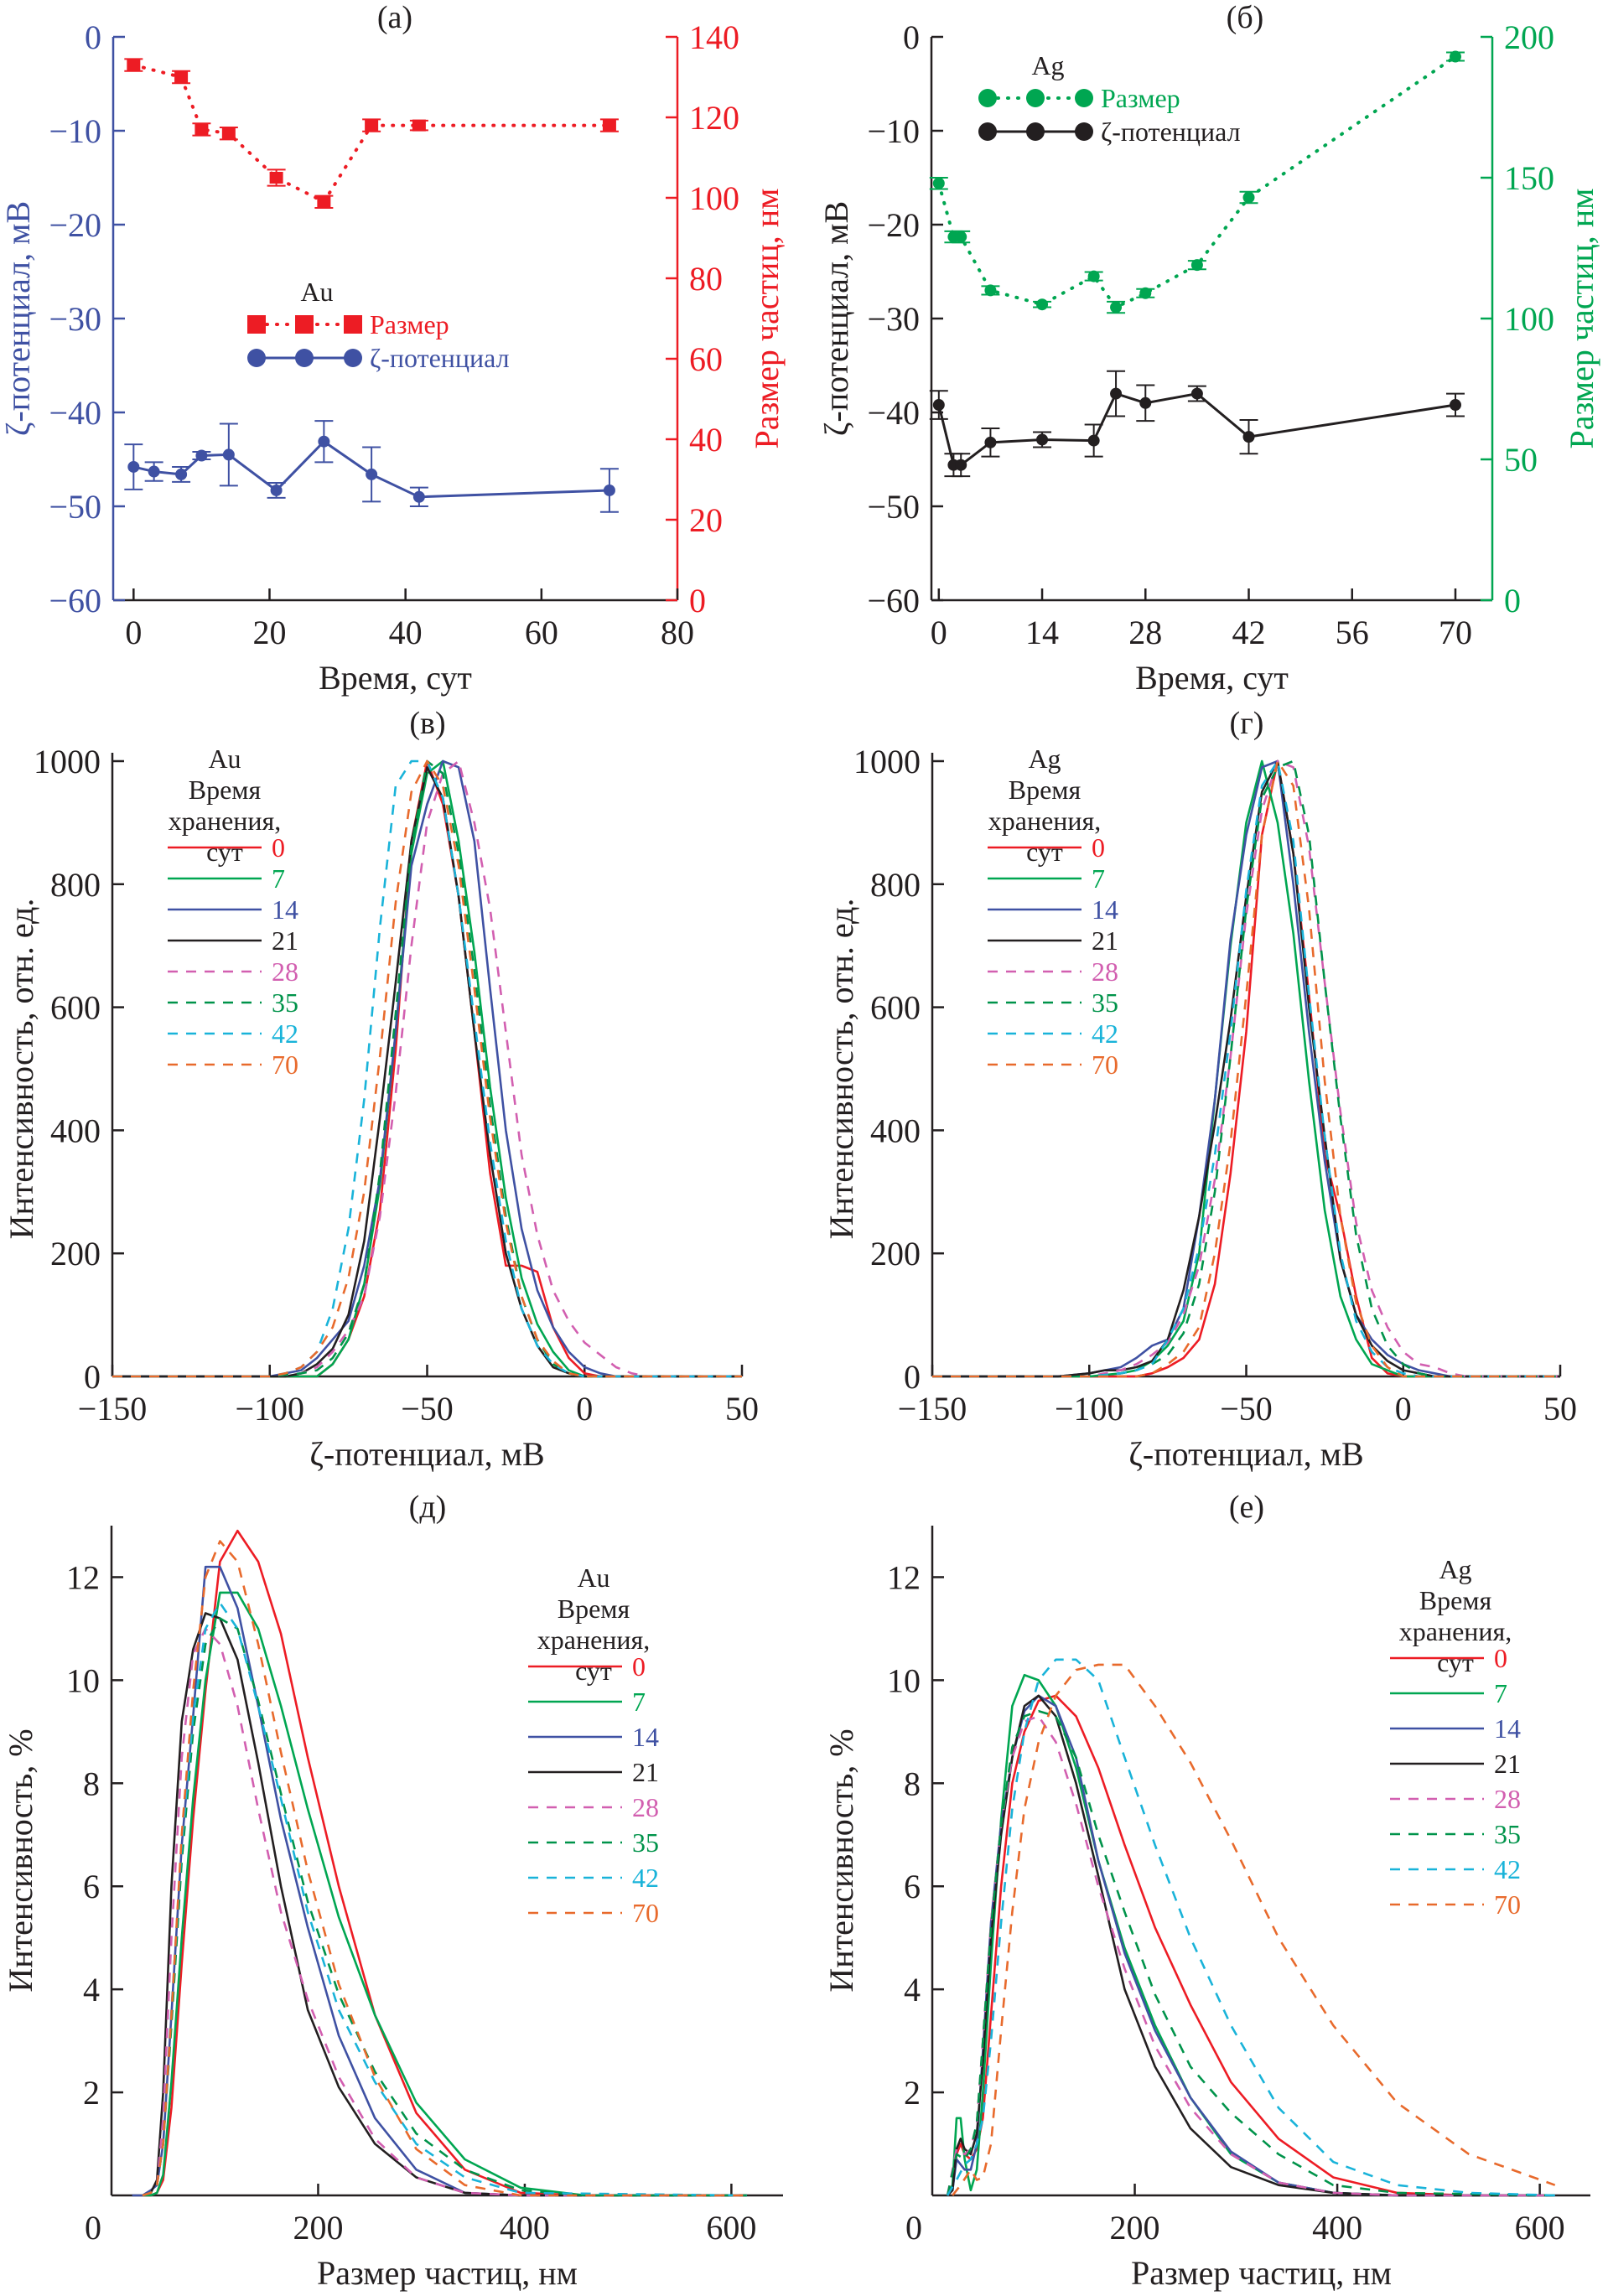 The height and width of the screenshot is (2296, 1608). I want to click on y-tick-label: 10, so click(904, 1680).